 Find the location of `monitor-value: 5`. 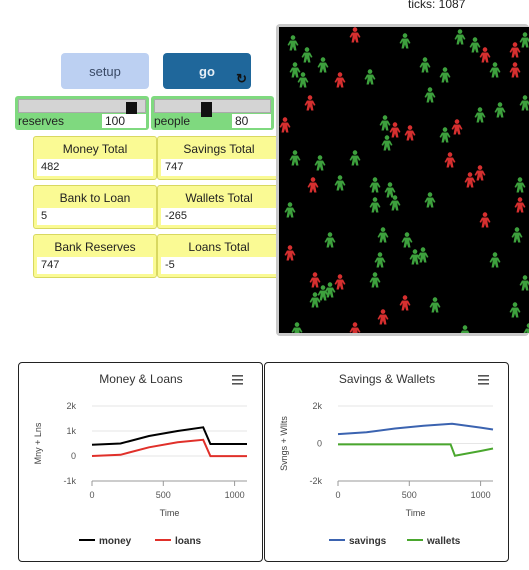

monitor-value: 5 is located at coordinates (95, 216).